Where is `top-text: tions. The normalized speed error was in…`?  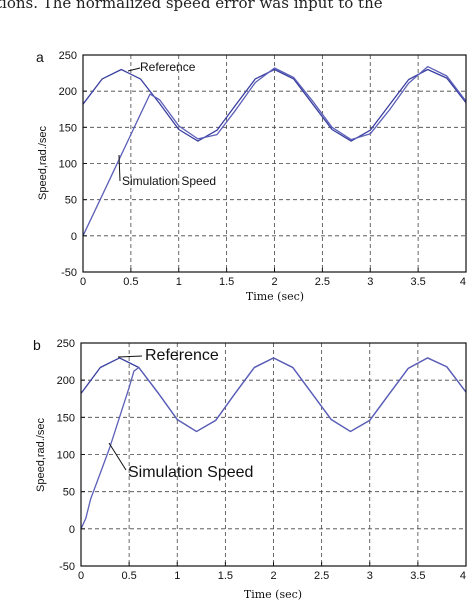 top-text: tions. The normalized speed error was in… is located at coordinates (191, 6).